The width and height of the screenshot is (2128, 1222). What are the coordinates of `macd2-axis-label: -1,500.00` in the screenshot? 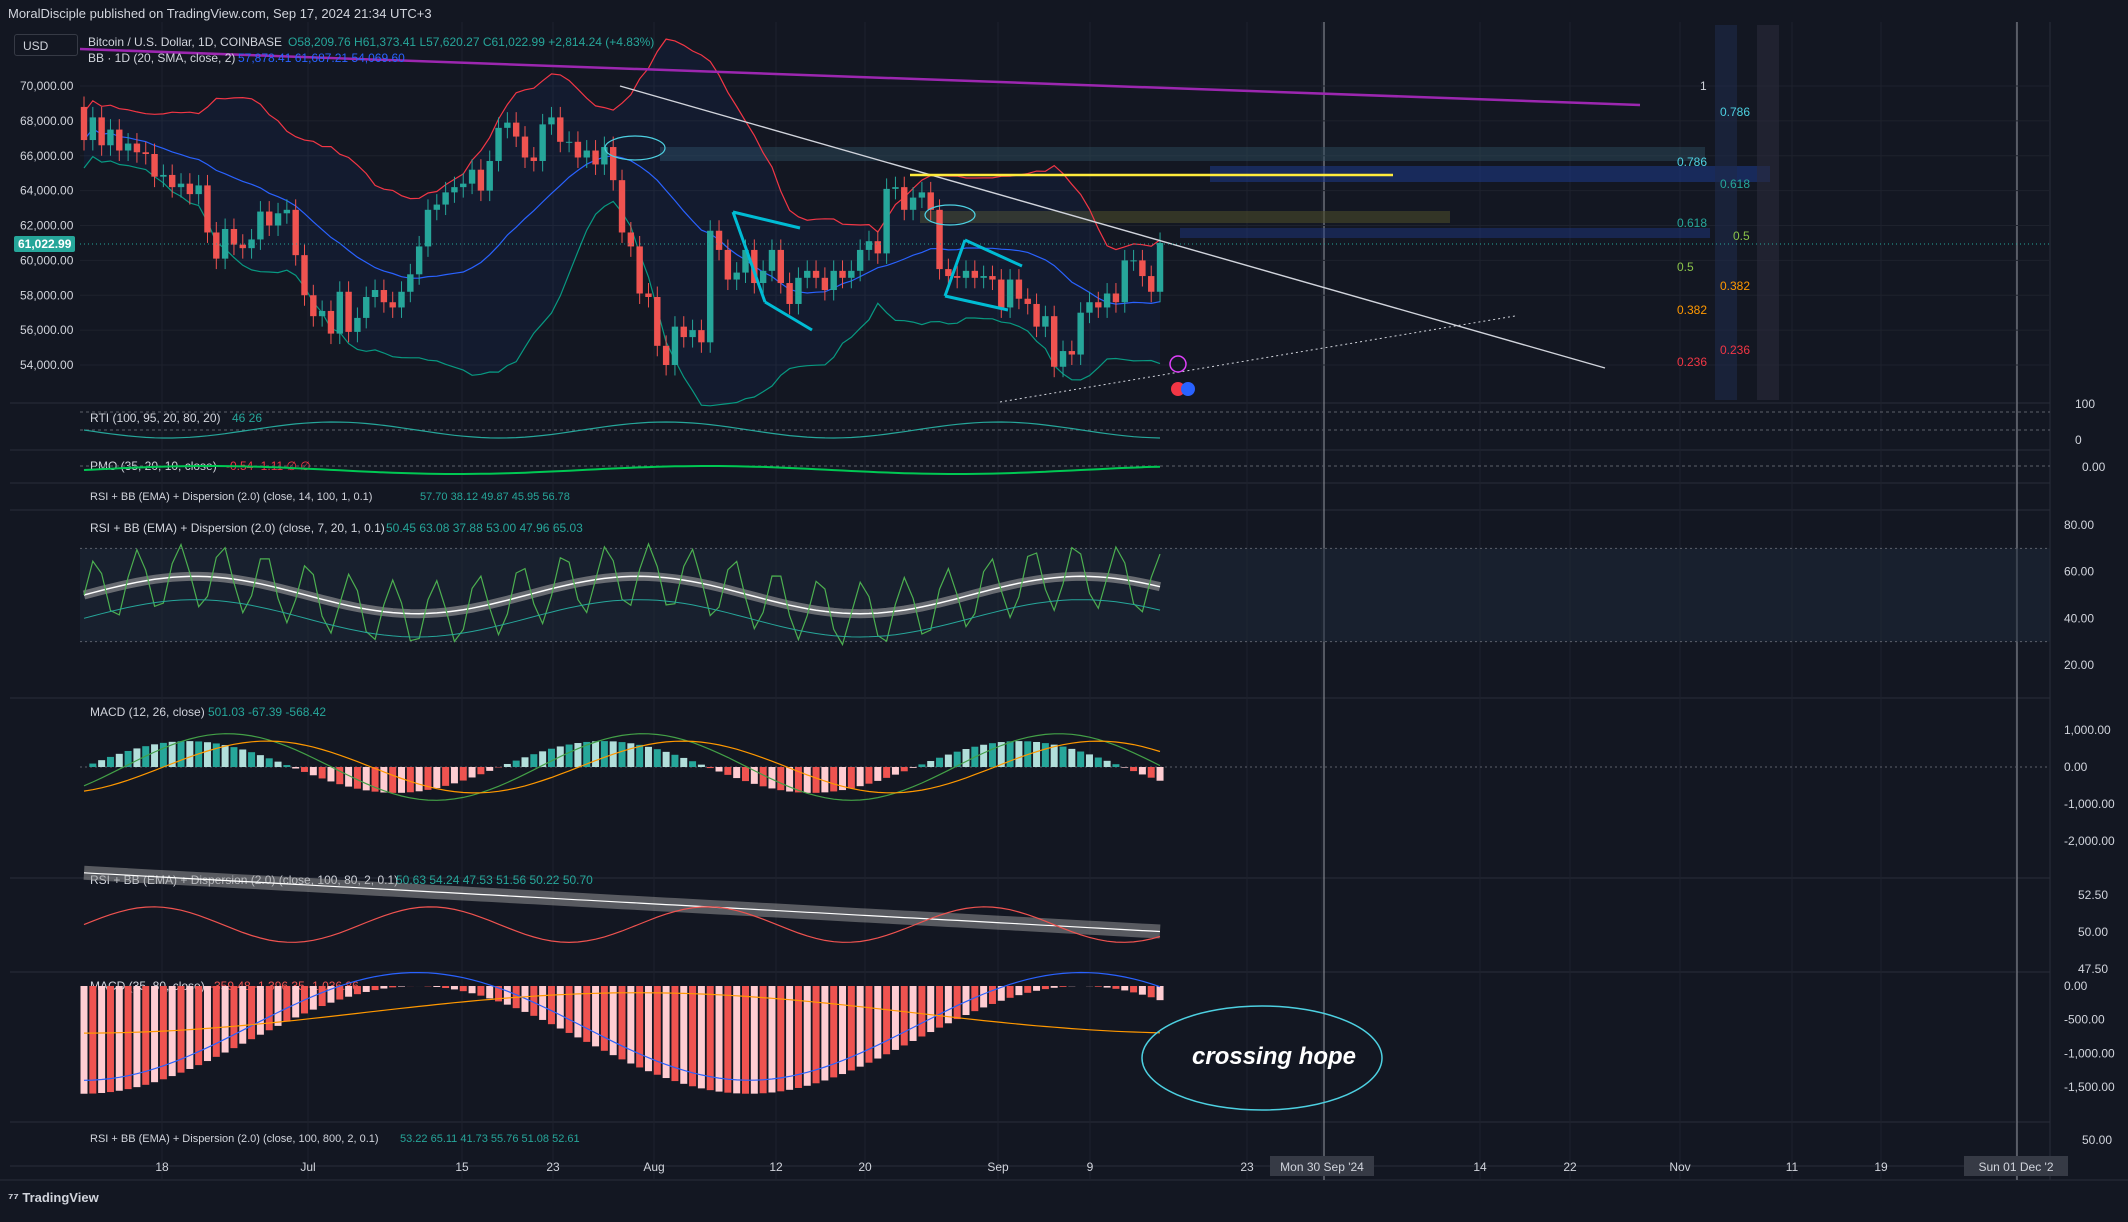 It's located at (2089, 1087).